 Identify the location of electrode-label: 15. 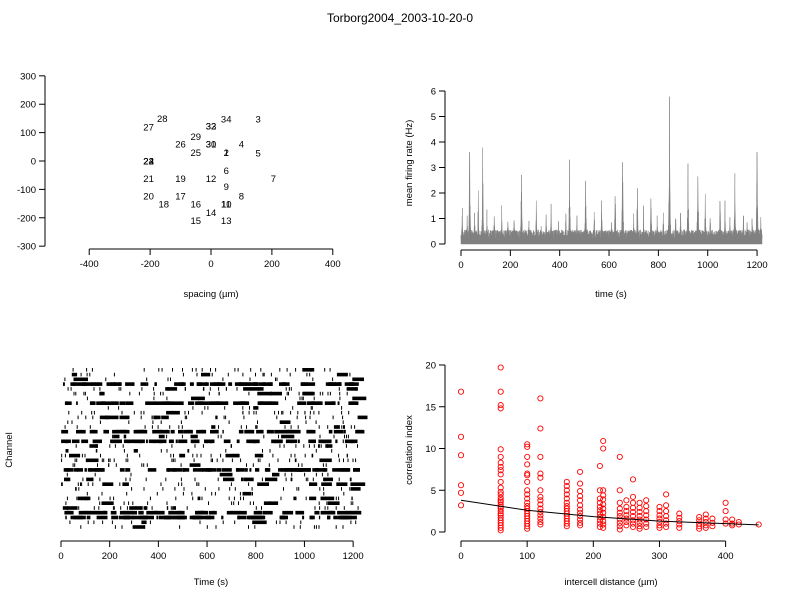
(195, 221).